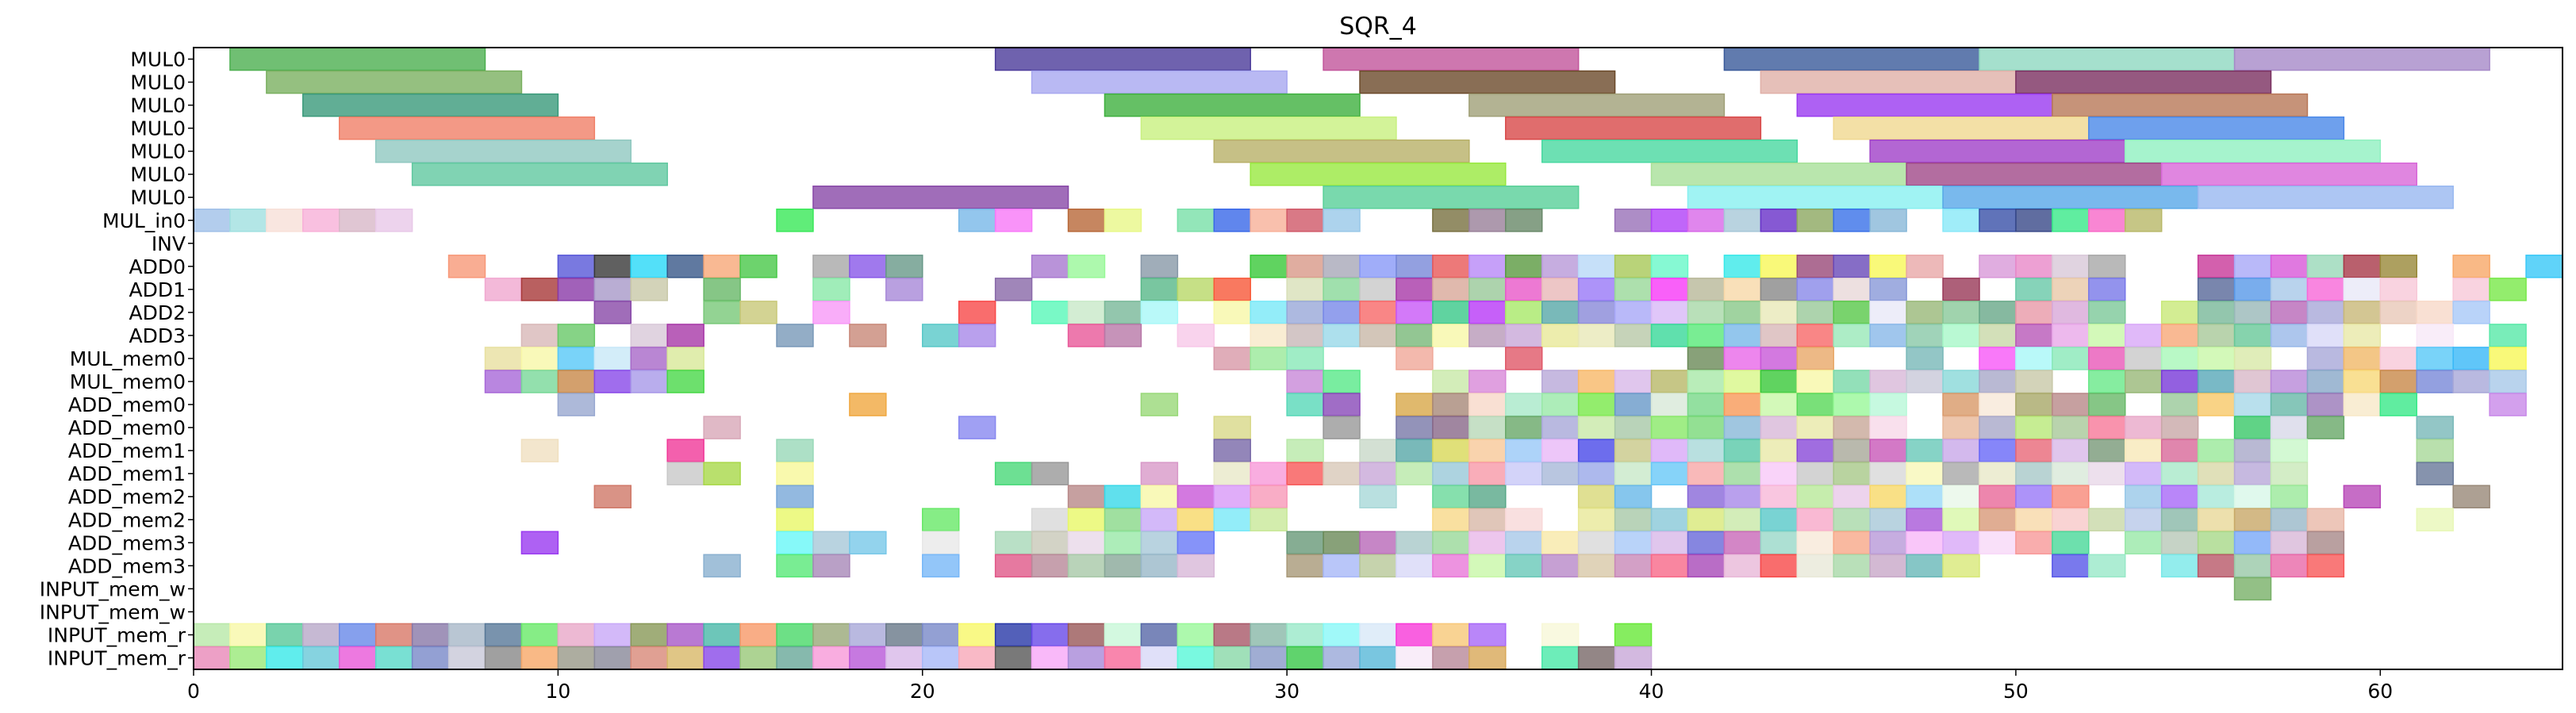 This screenshot has height=713, width=2576. I want to click on row-label: INV, so click(169, 244).